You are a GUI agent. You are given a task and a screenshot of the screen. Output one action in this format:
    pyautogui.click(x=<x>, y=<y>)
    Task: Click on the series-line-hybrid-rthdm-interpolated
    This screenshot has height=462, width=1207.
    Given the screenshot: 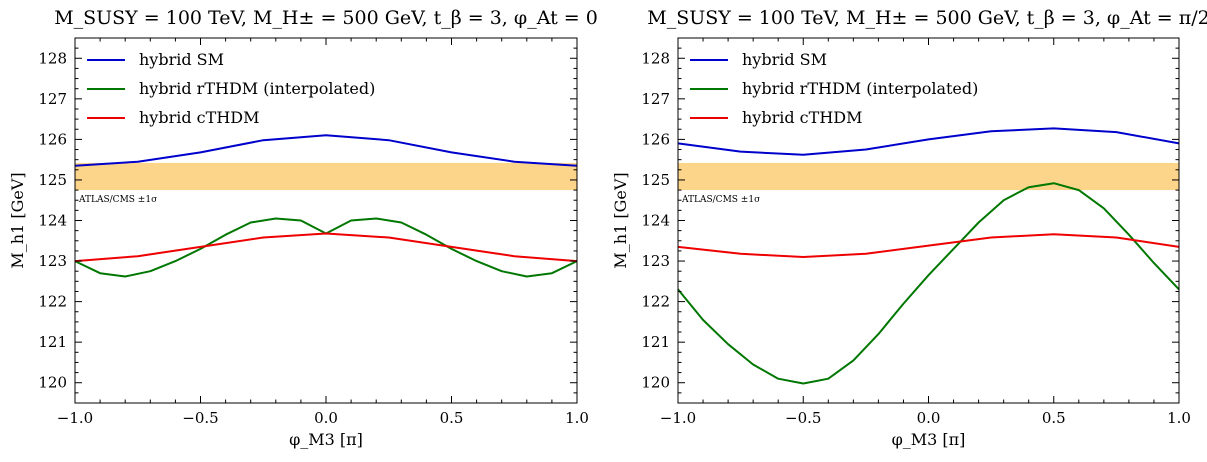 What is the action you would take?
    pyautogui.click(x=326, y=248)
    